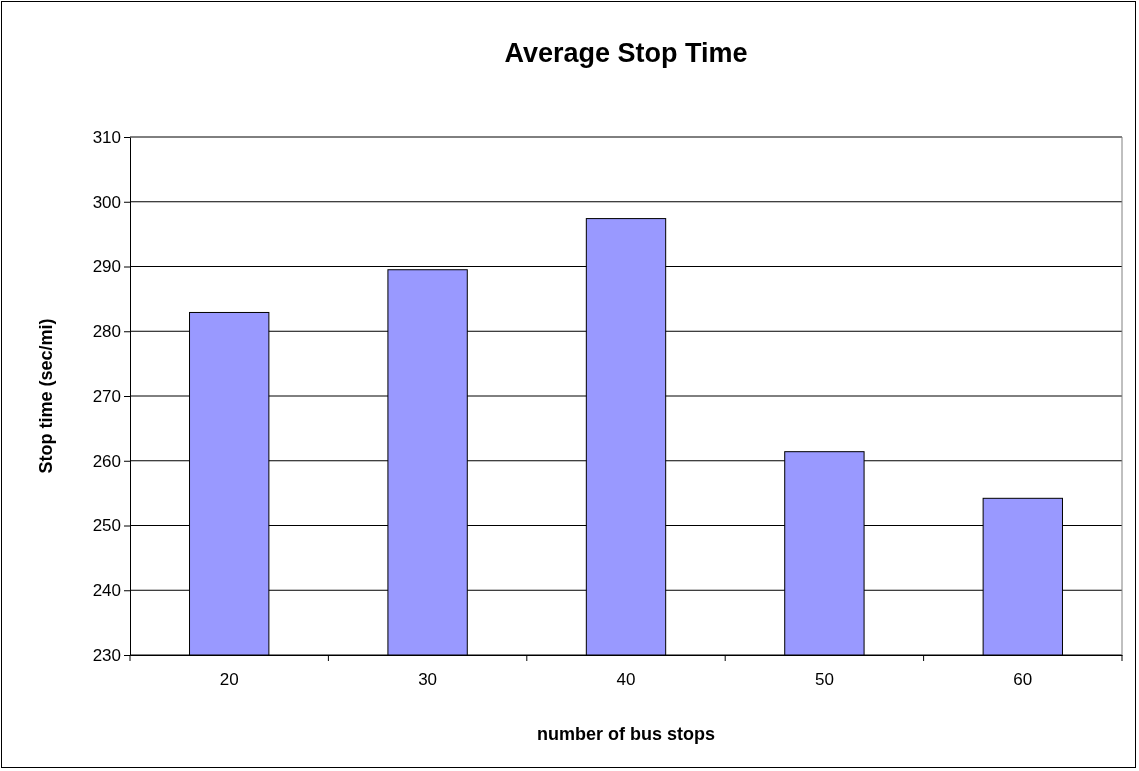  What do you see at coordinates (626, 680) in the screenshot?
I see `x-tick-label: 40` at bounding box center [626, 680].